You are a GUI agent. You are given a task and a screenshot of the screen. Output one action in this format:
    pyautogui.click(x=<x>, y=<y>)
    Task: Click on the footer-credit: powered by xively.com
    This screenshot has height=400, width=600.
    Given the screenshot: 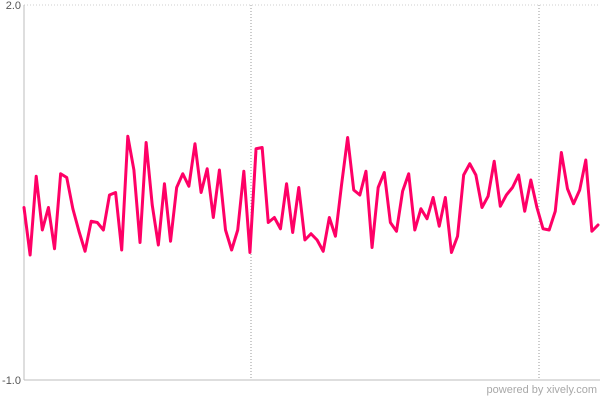 What is the action you would take?
    pyautogui.click(x=542, y=390)
    